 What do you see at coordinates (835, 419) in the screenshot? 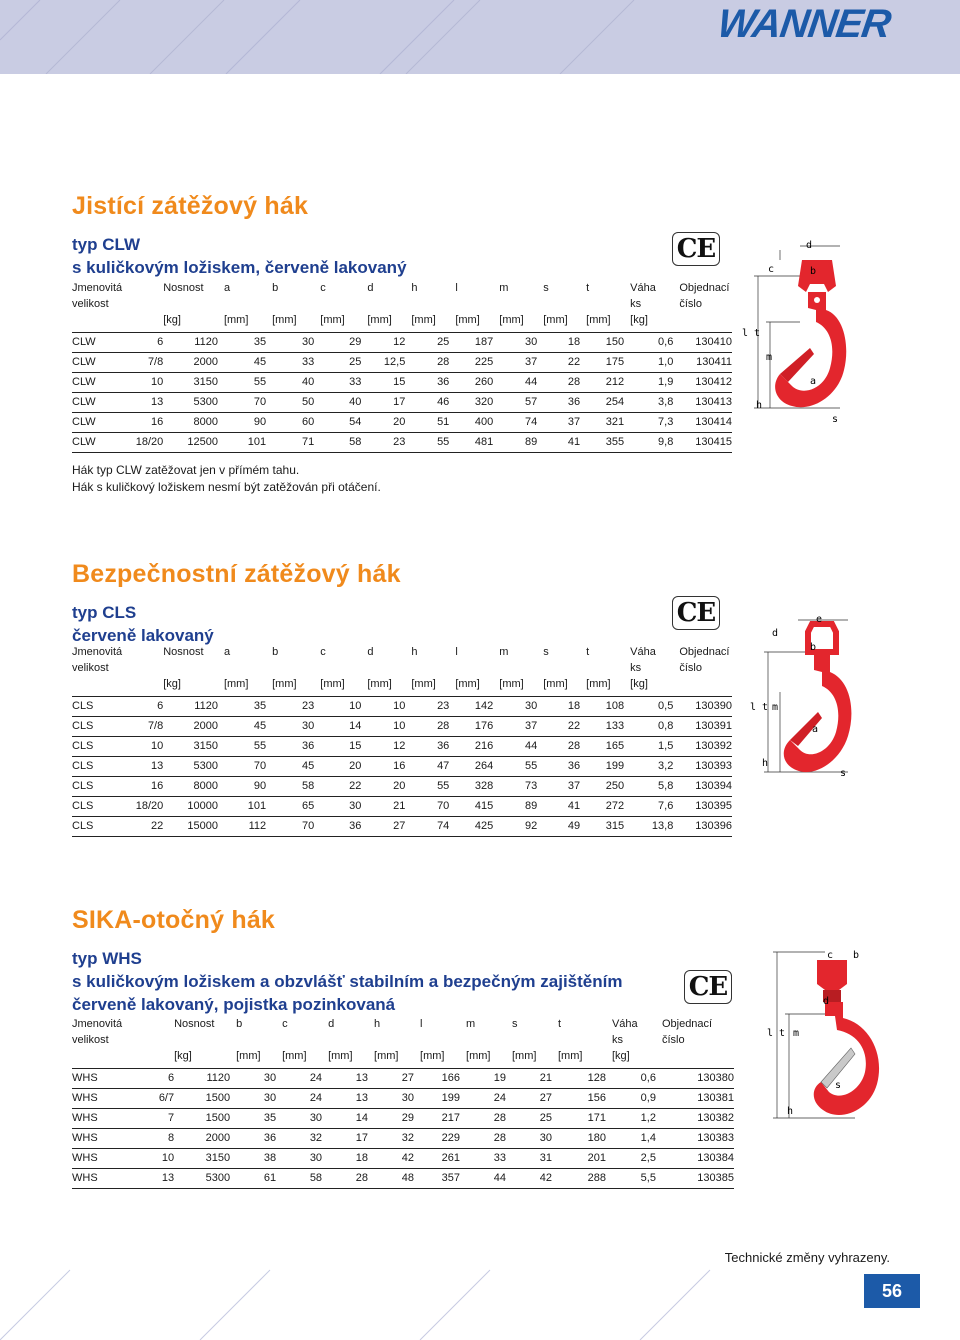
I see `dim-label: s` at bounding box center [835, 419].